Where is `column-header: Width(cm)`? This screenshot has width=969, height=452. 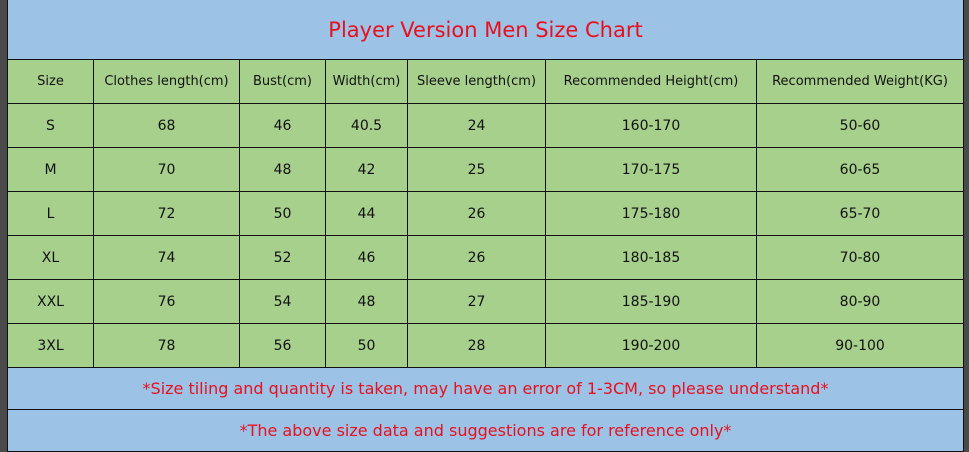
column-header: Width(cm) is located at coordinates (366, 81).